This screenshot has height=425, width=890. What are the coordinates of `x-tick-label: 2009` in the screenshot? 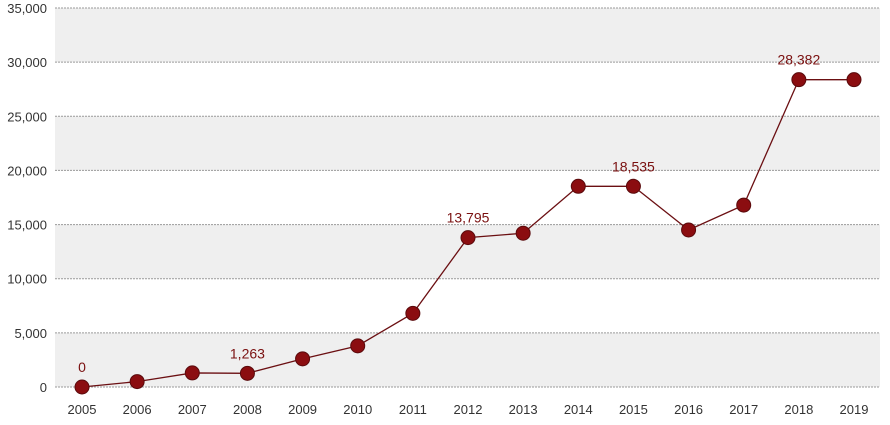 It's located at (302, 409).